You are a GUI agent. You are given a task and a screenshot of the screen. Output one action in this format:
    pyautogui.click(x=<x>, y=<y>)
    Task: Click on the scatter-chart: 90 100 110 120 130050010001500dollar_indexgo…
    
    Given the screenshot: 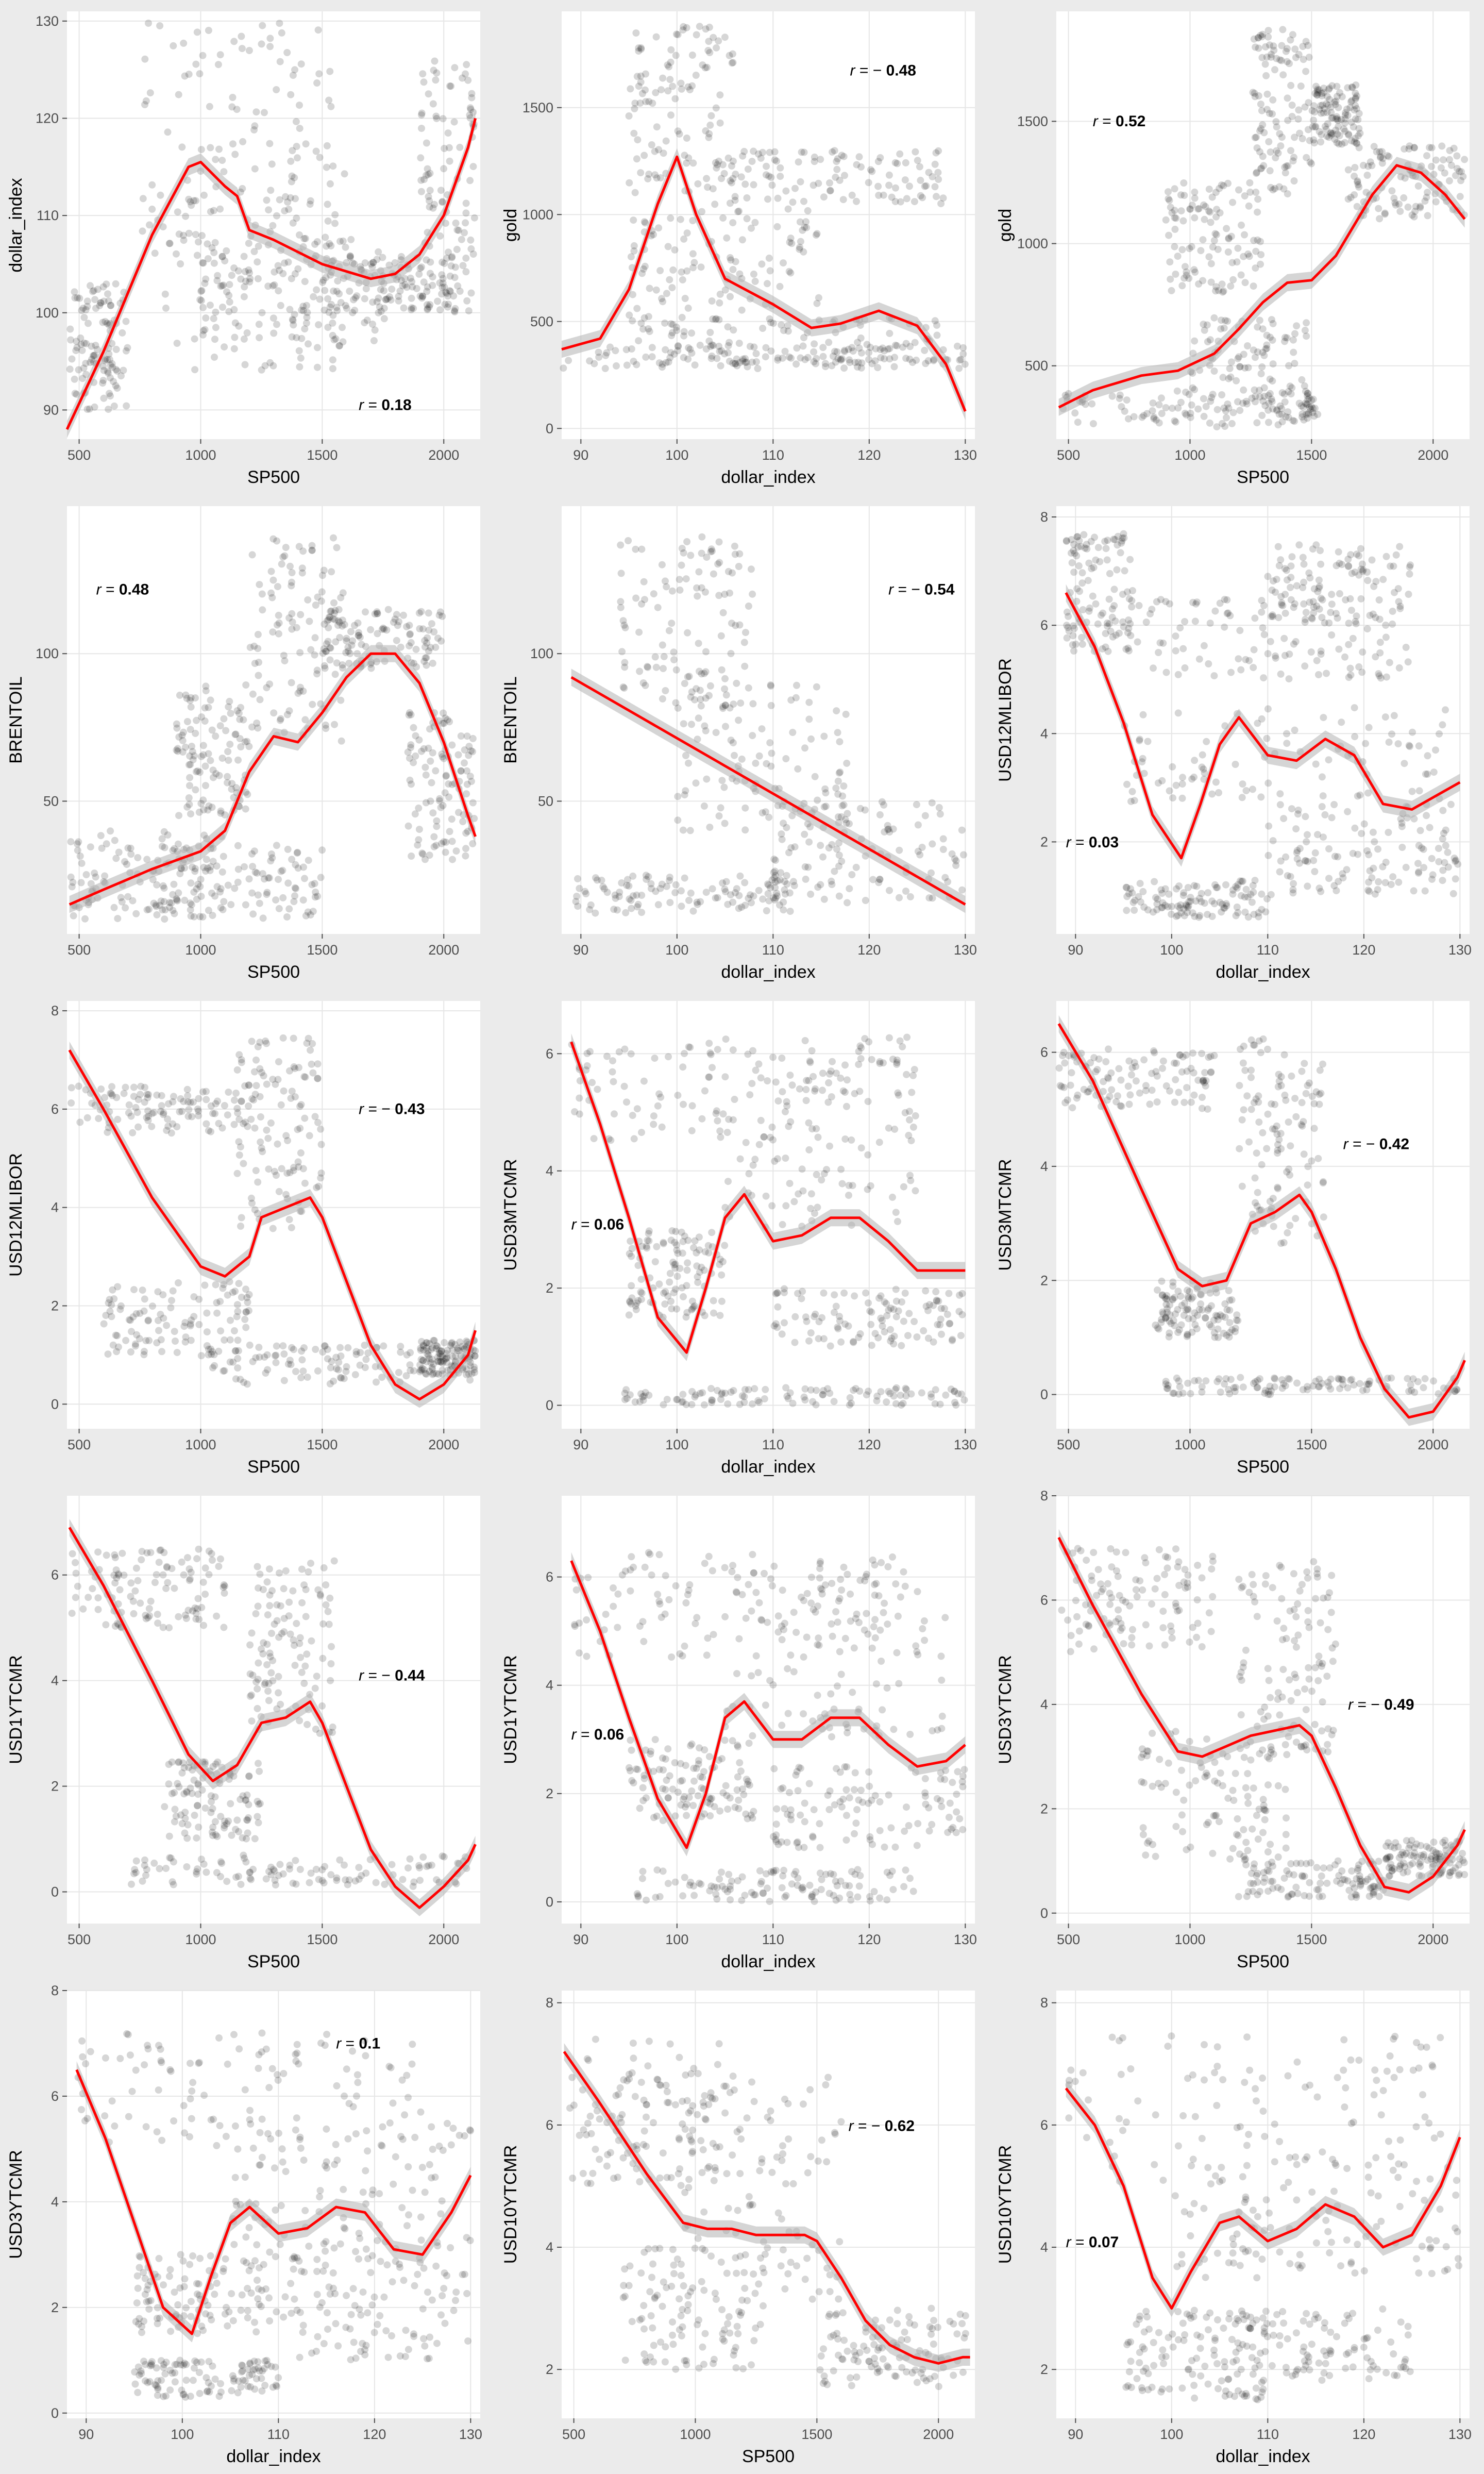 What is the action you would take?
    pyautogui.click(x=742, y=247)
    